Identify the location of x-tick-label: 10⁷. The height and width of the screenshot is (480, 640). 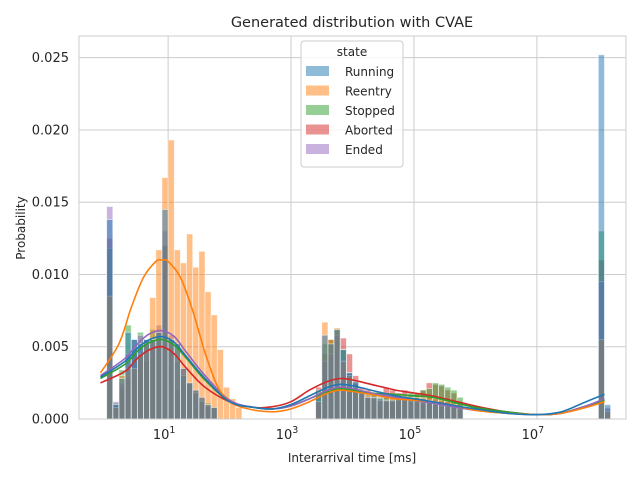
(533, 434).